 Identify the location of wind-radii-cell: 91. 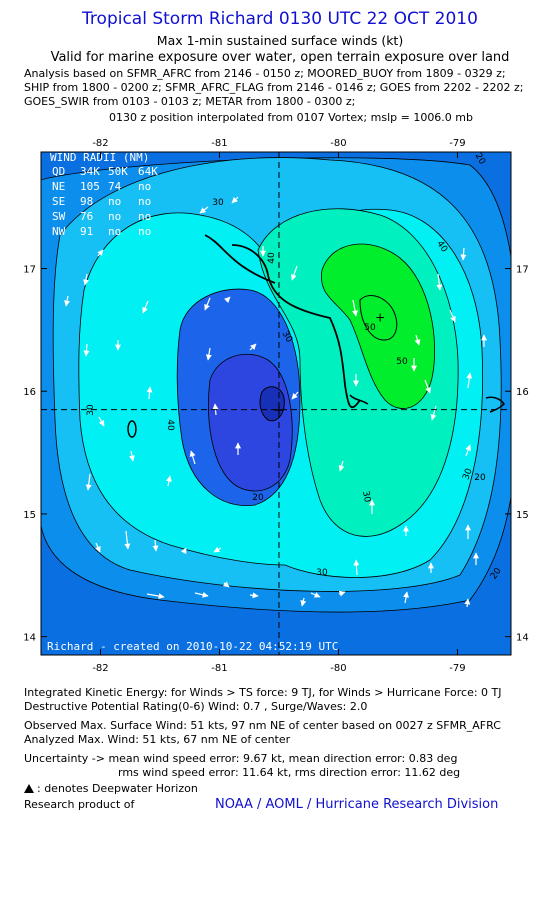
(86, 231).